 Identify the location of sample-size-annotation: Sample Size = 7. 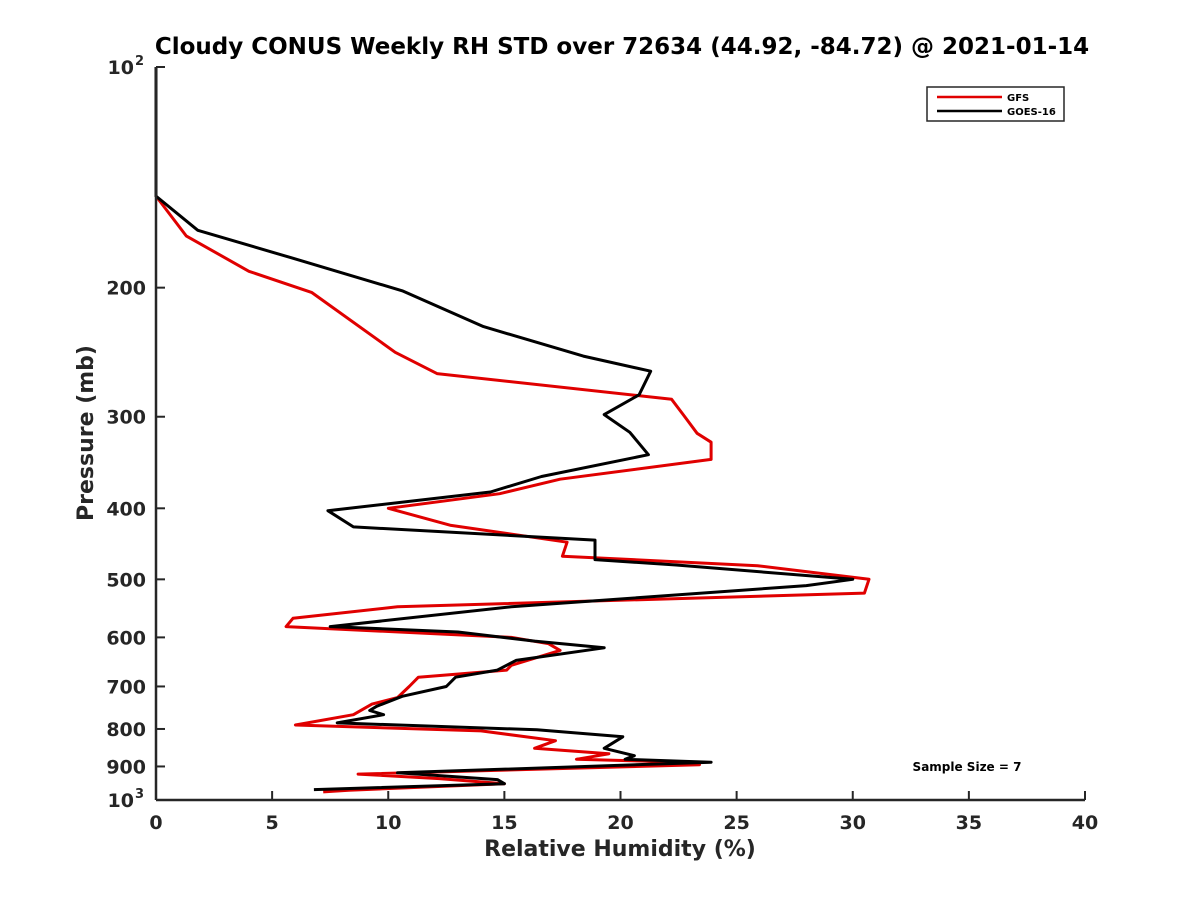
(967, 767).